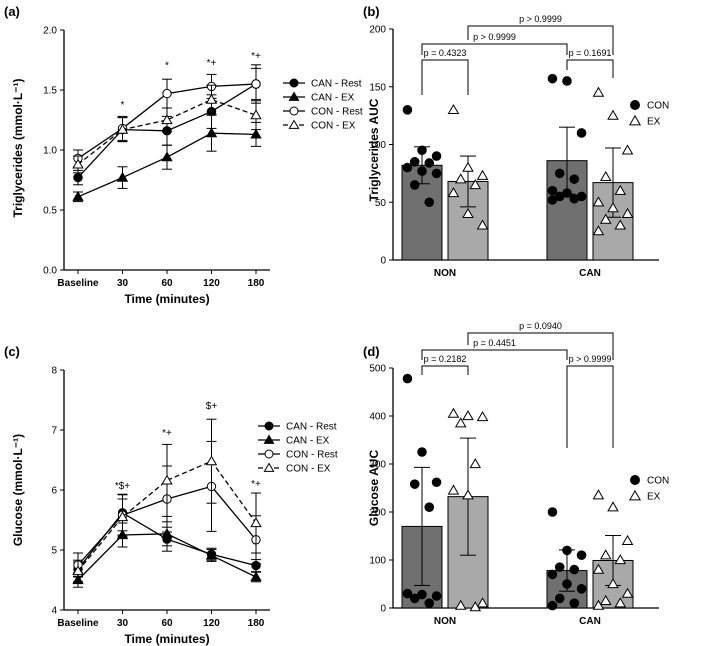 The width and height of the screenshot is (709, 646). What do you see at coordinates (211, 554) in the screenshot?
I see `panel-c-data-point` at bounding box center [211, 554].